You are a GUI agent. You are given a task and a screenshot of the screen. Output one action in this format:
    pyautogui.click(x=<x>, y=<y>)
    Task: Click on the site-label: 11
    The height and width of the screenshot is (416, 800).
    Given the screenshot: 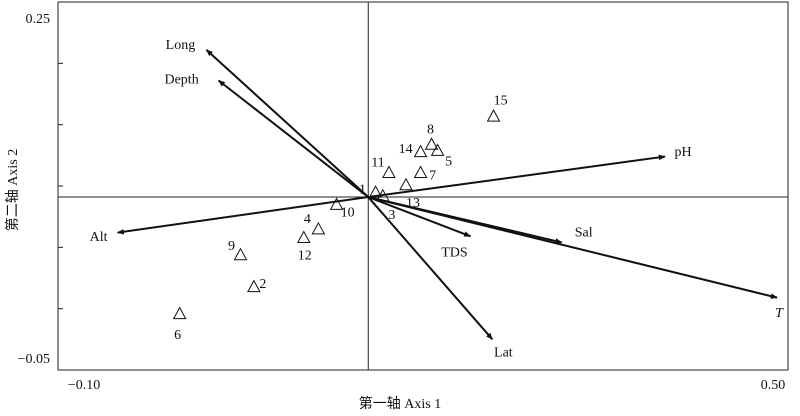 What is the action you would take?
    pyautogui.click(x=377, y=163)
    